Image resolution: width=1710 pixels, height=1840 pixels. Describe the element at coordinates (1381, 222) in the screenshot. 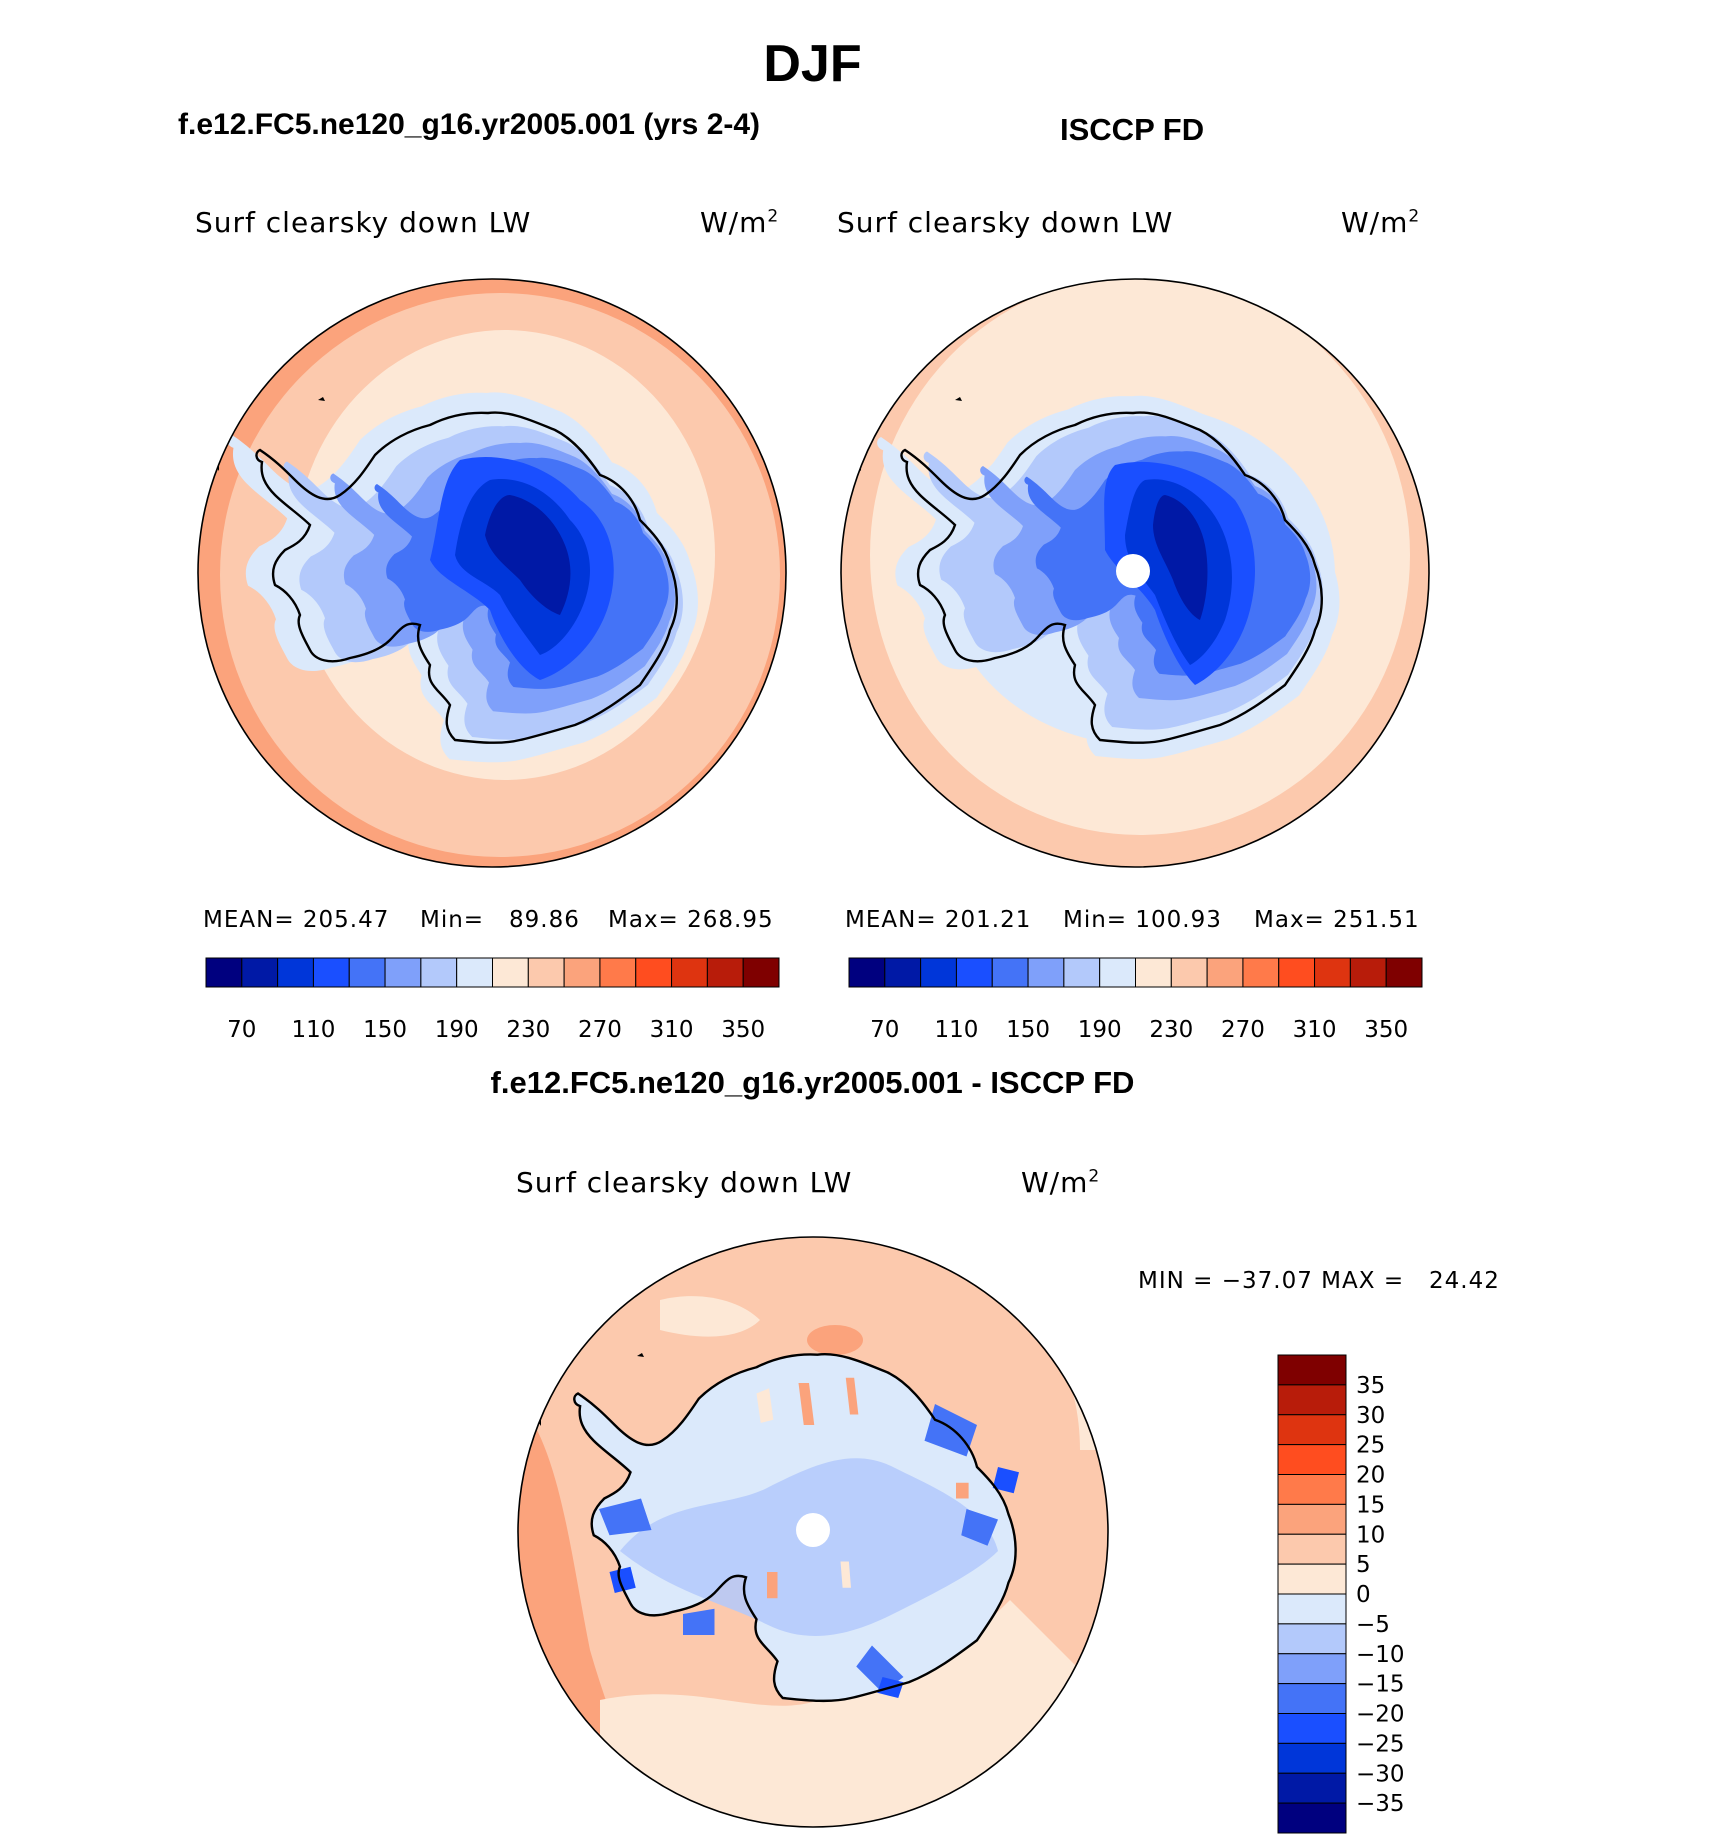

I see `obs-units-label: W/m2` at that location.